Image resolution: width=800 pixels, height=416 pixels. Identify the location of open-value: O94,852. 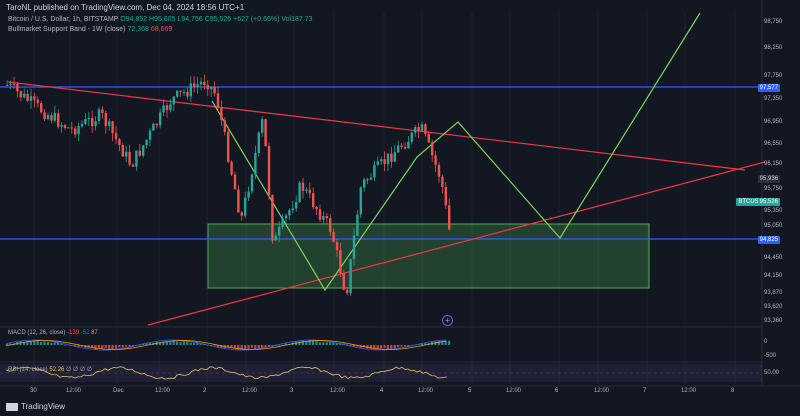
(134, 19).